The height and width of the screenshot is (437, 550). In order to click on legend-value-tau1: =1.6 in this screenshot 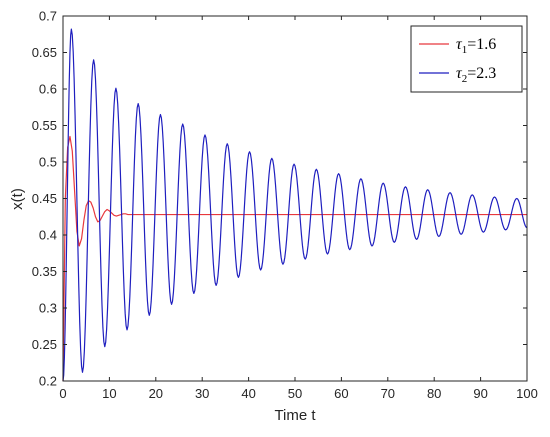, I will do `click(481, 44)`.